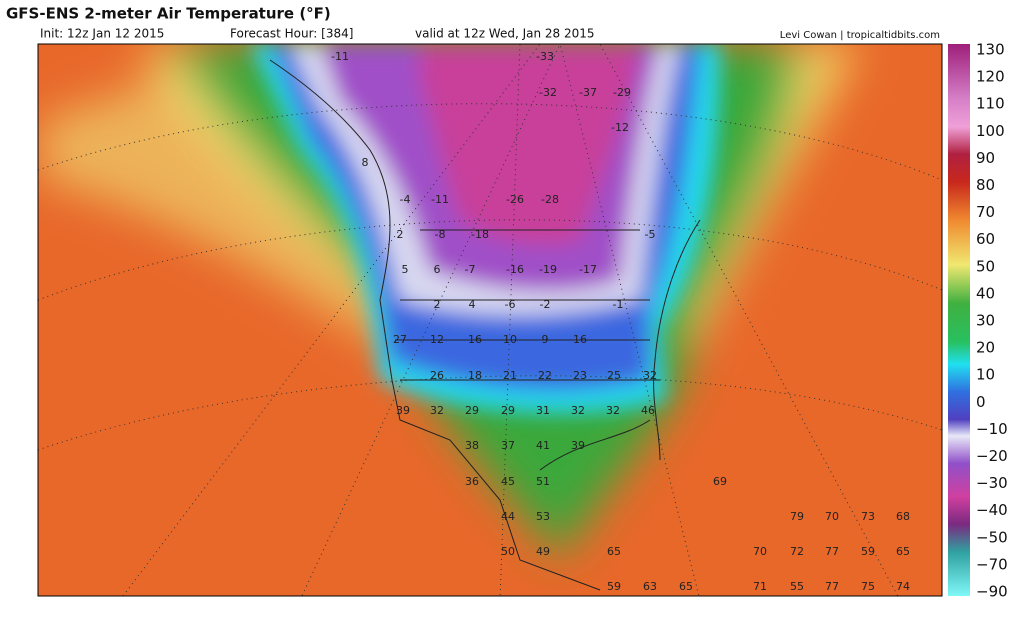  What do you see at coordinates (797, 516) in the screenshot?
I see `temperature-label: 79` at bounding box center [797, 516].